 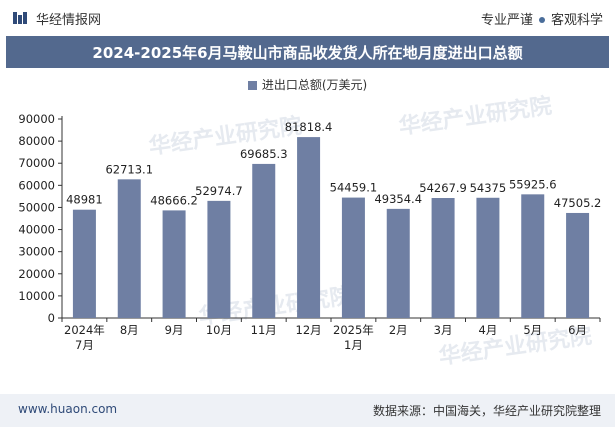 What do you see at coordinates (20, 18) in the screenshot?
I see `huajing-logo-icon` at bounding box center [20, 18].